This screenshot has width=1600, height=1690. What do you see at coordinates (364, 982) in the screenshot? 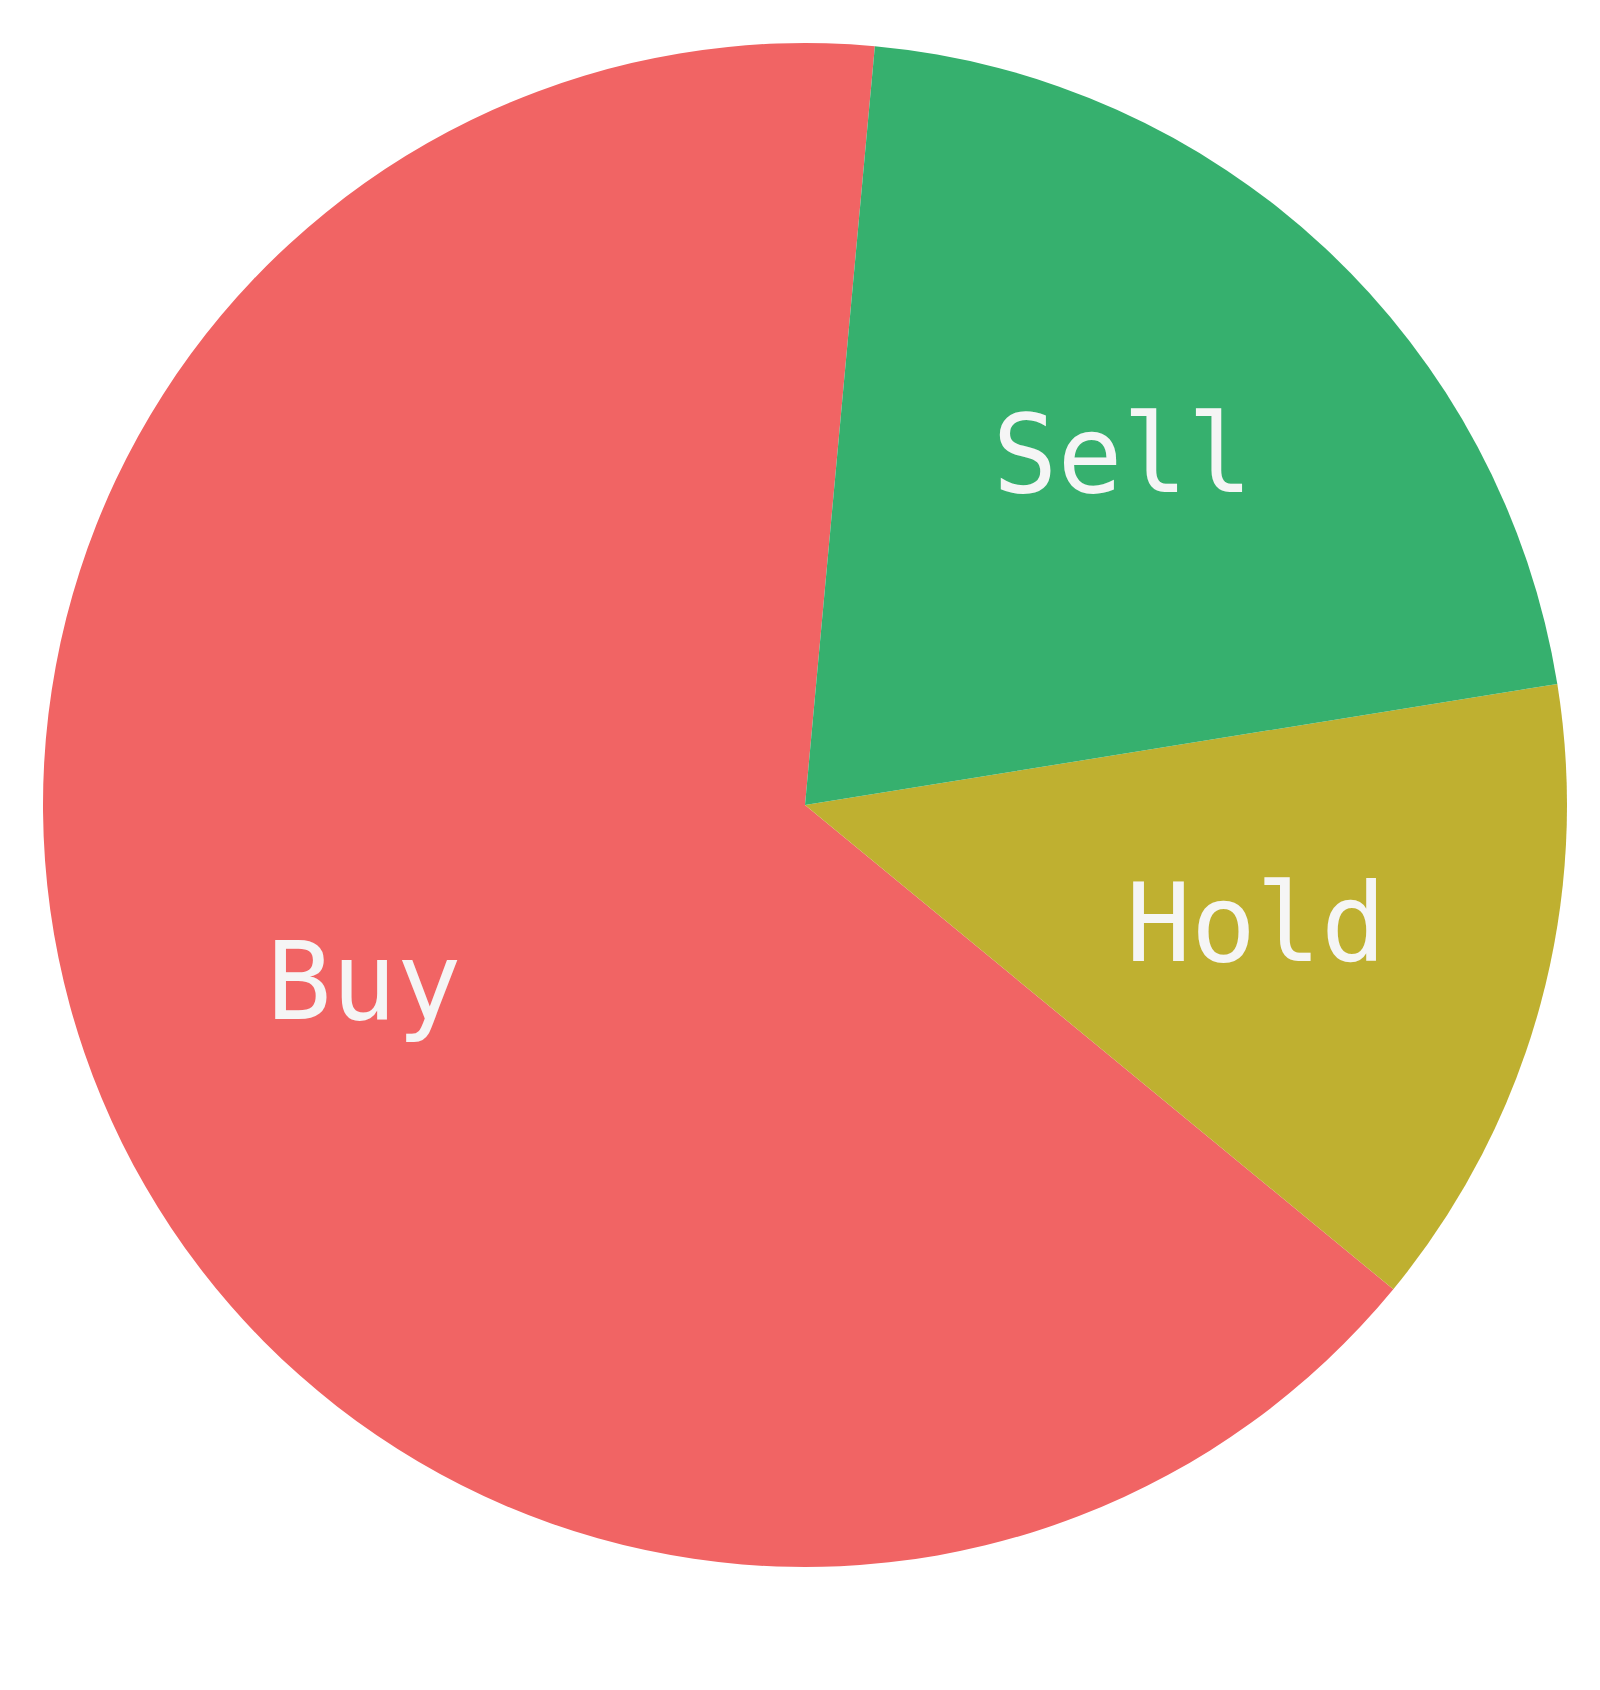
I see `slice-label: Buy` at bounding box center [364, 982].